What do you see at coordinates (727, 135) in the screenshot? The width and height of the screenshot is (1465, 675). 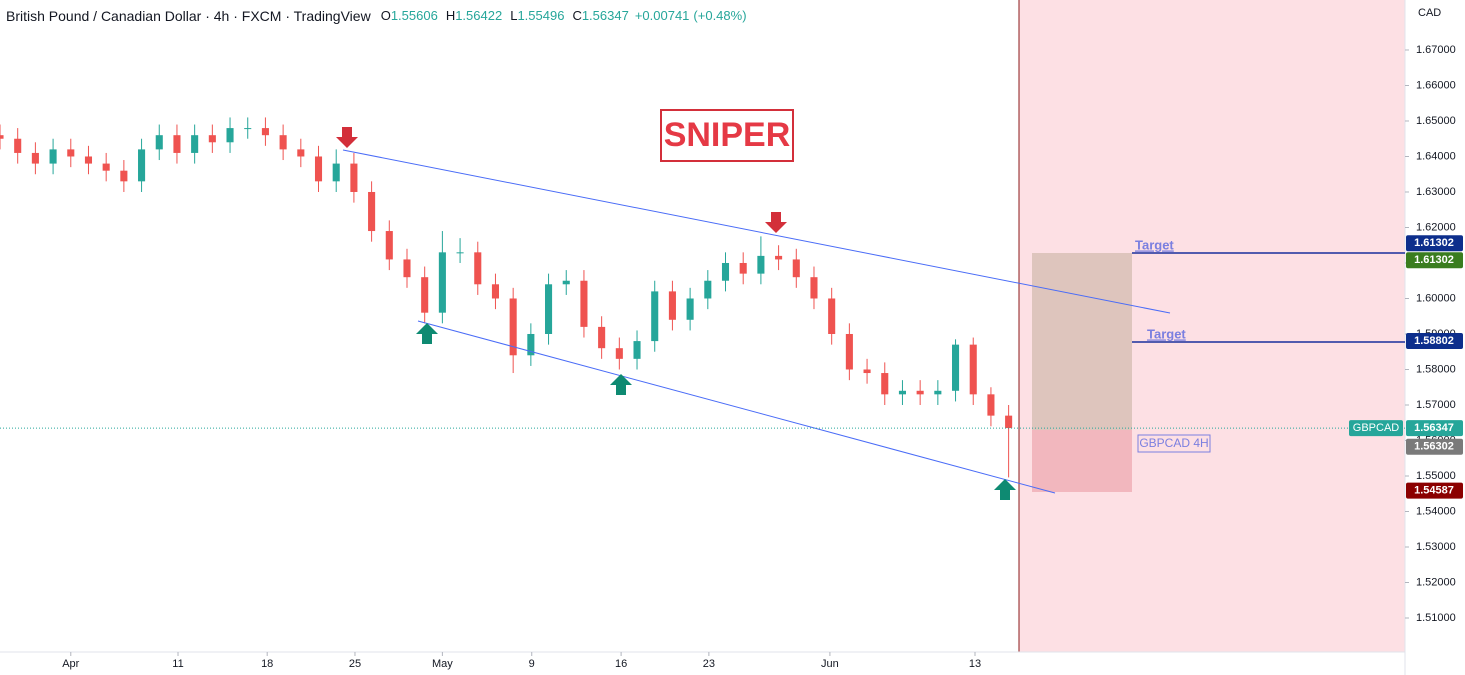 I see `brand-box` at bounding box center [727, 135].